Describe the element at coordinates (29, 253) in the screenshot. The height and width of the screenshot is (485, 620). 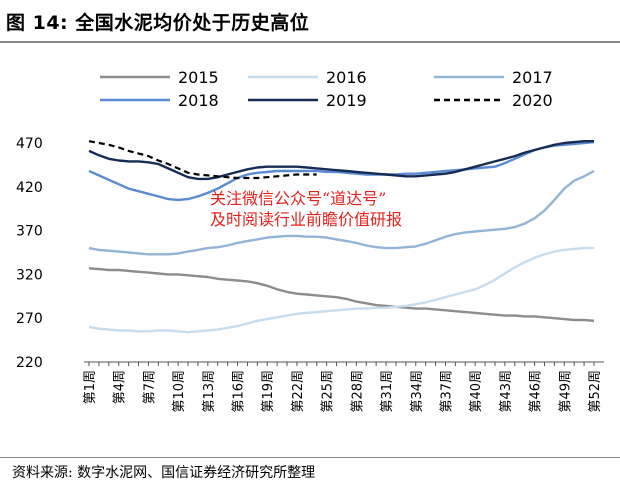
I see `y-axis: 220 270 320 370 420 470` at that location.